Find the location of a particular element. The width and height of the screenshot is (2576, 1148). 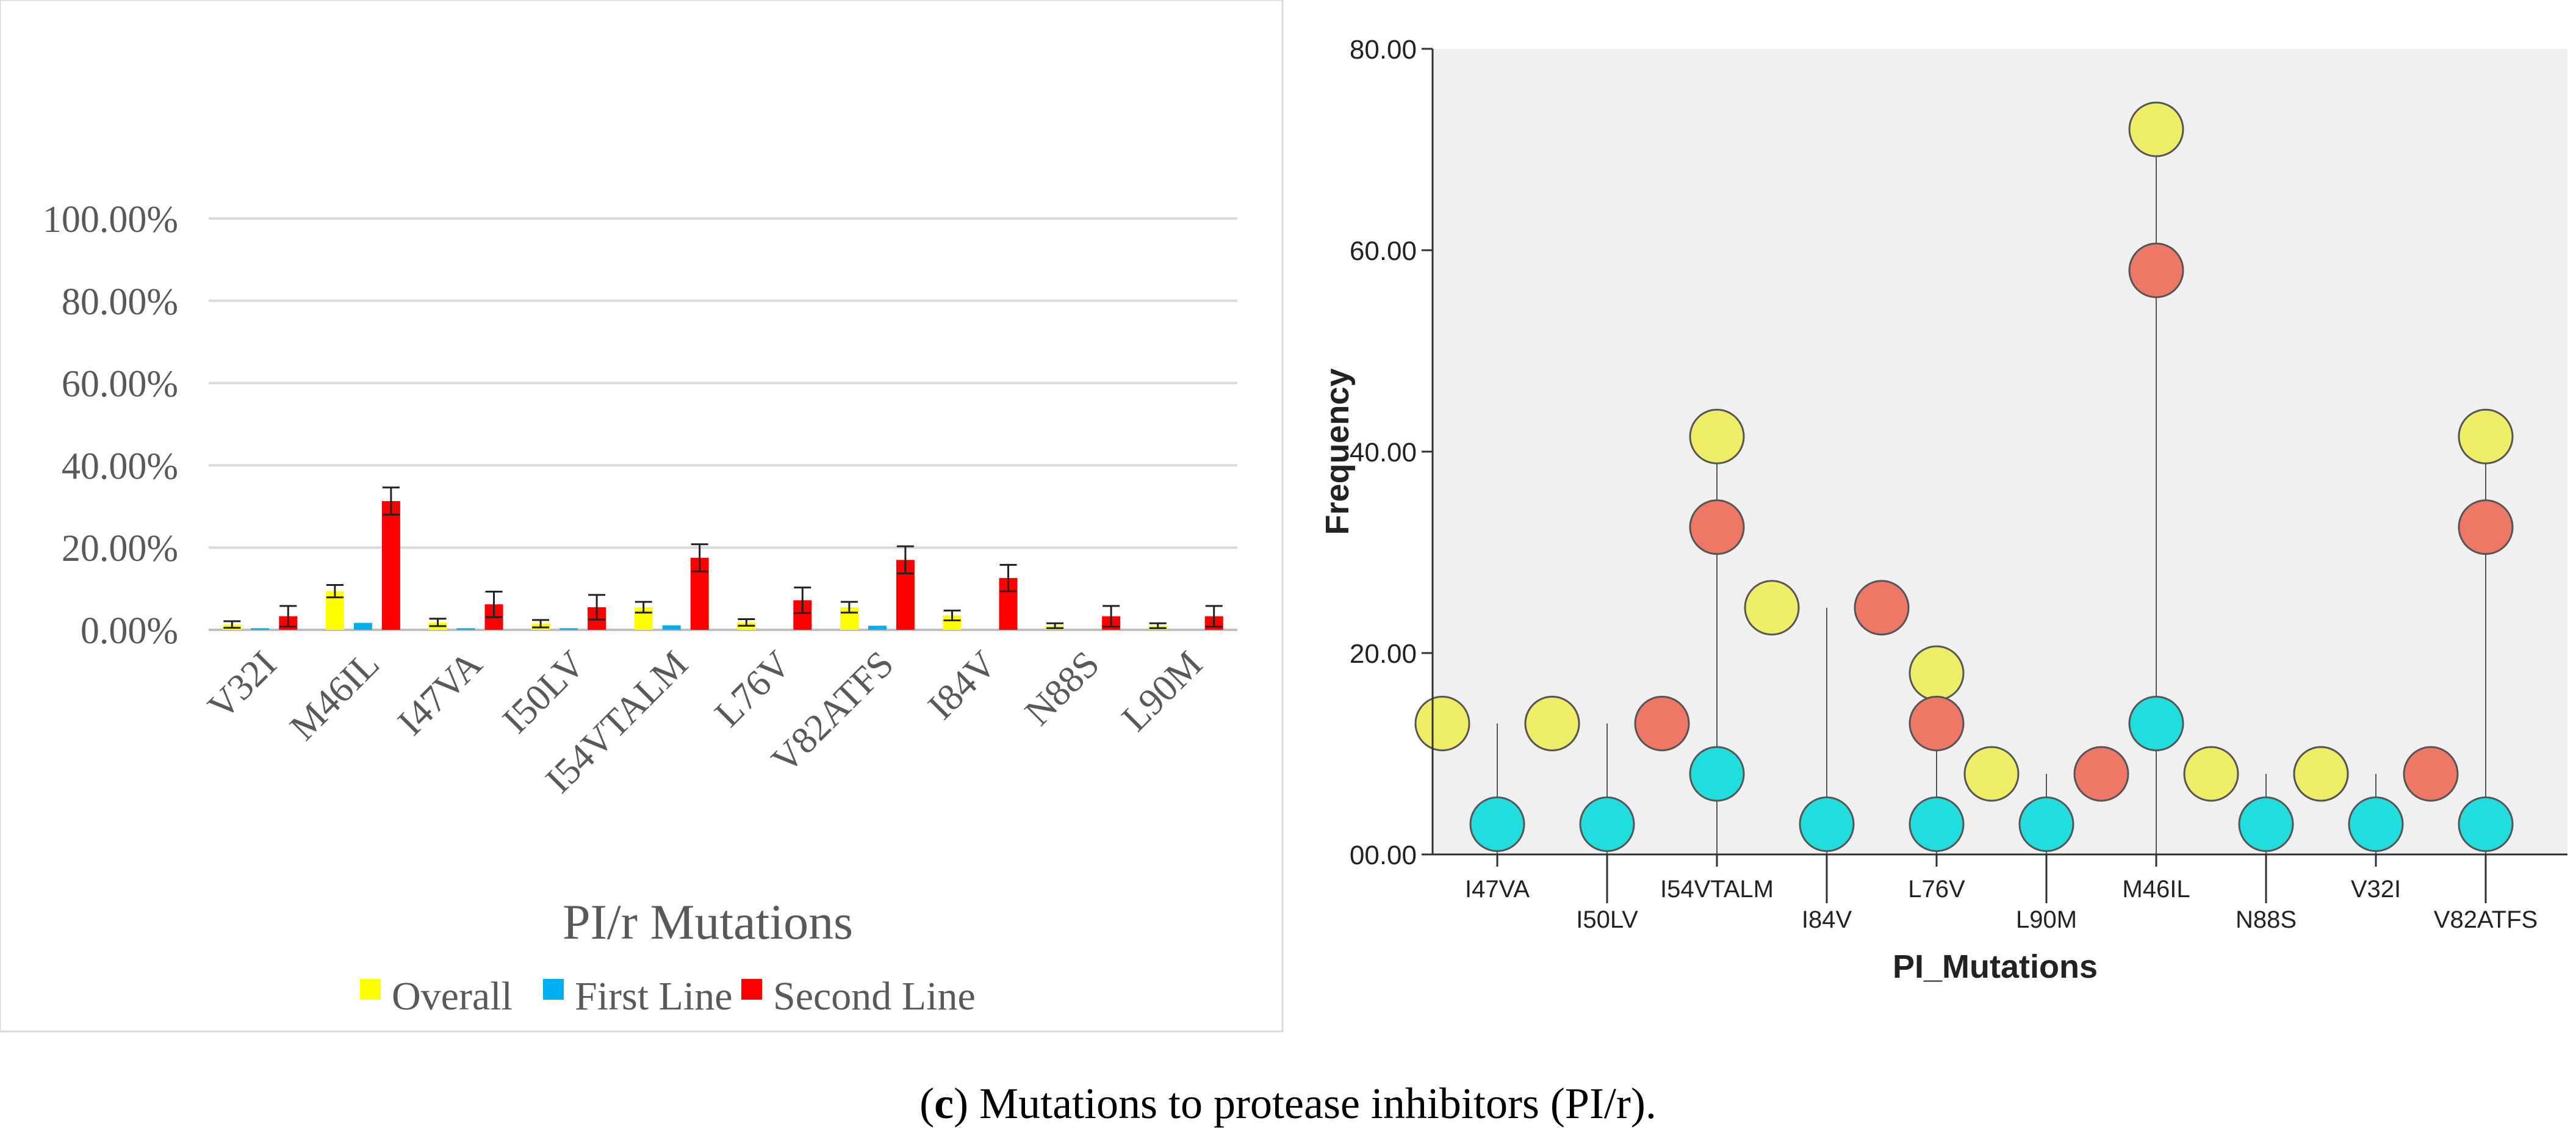

error-bar-overall-i54vtalm is located at coordinates (643, 607).